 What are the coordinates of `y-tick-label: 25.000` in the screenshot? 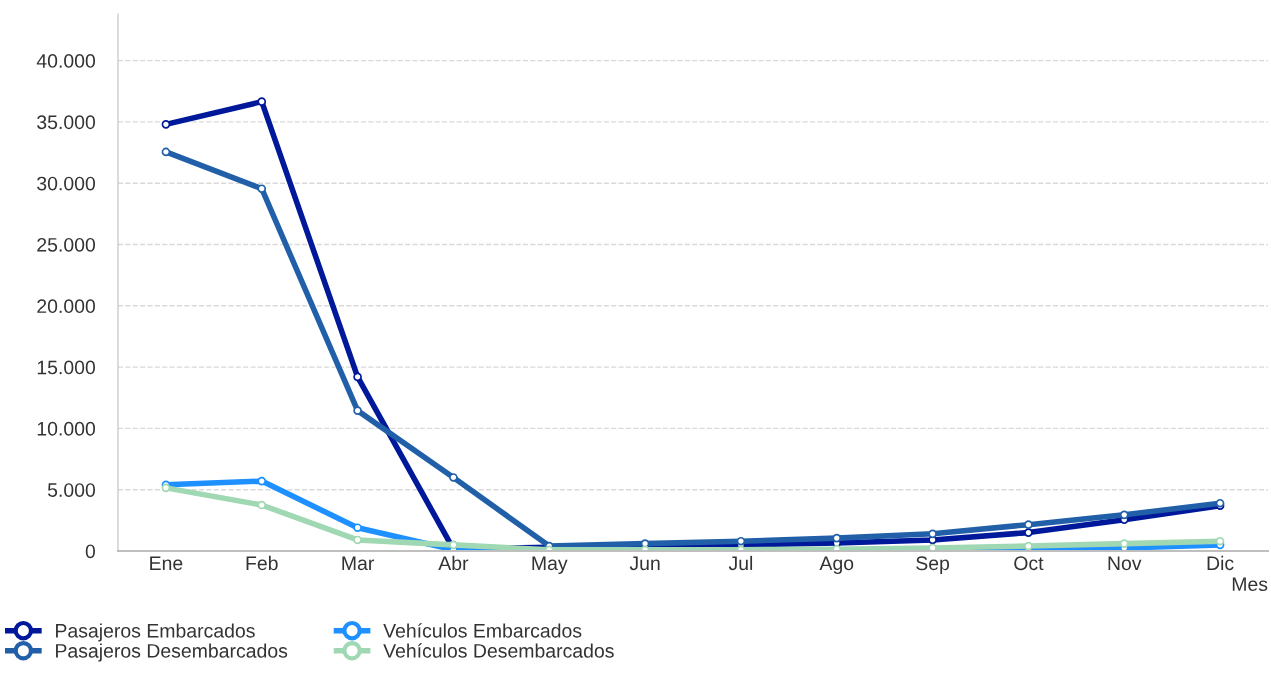 It's located at (66, 244).